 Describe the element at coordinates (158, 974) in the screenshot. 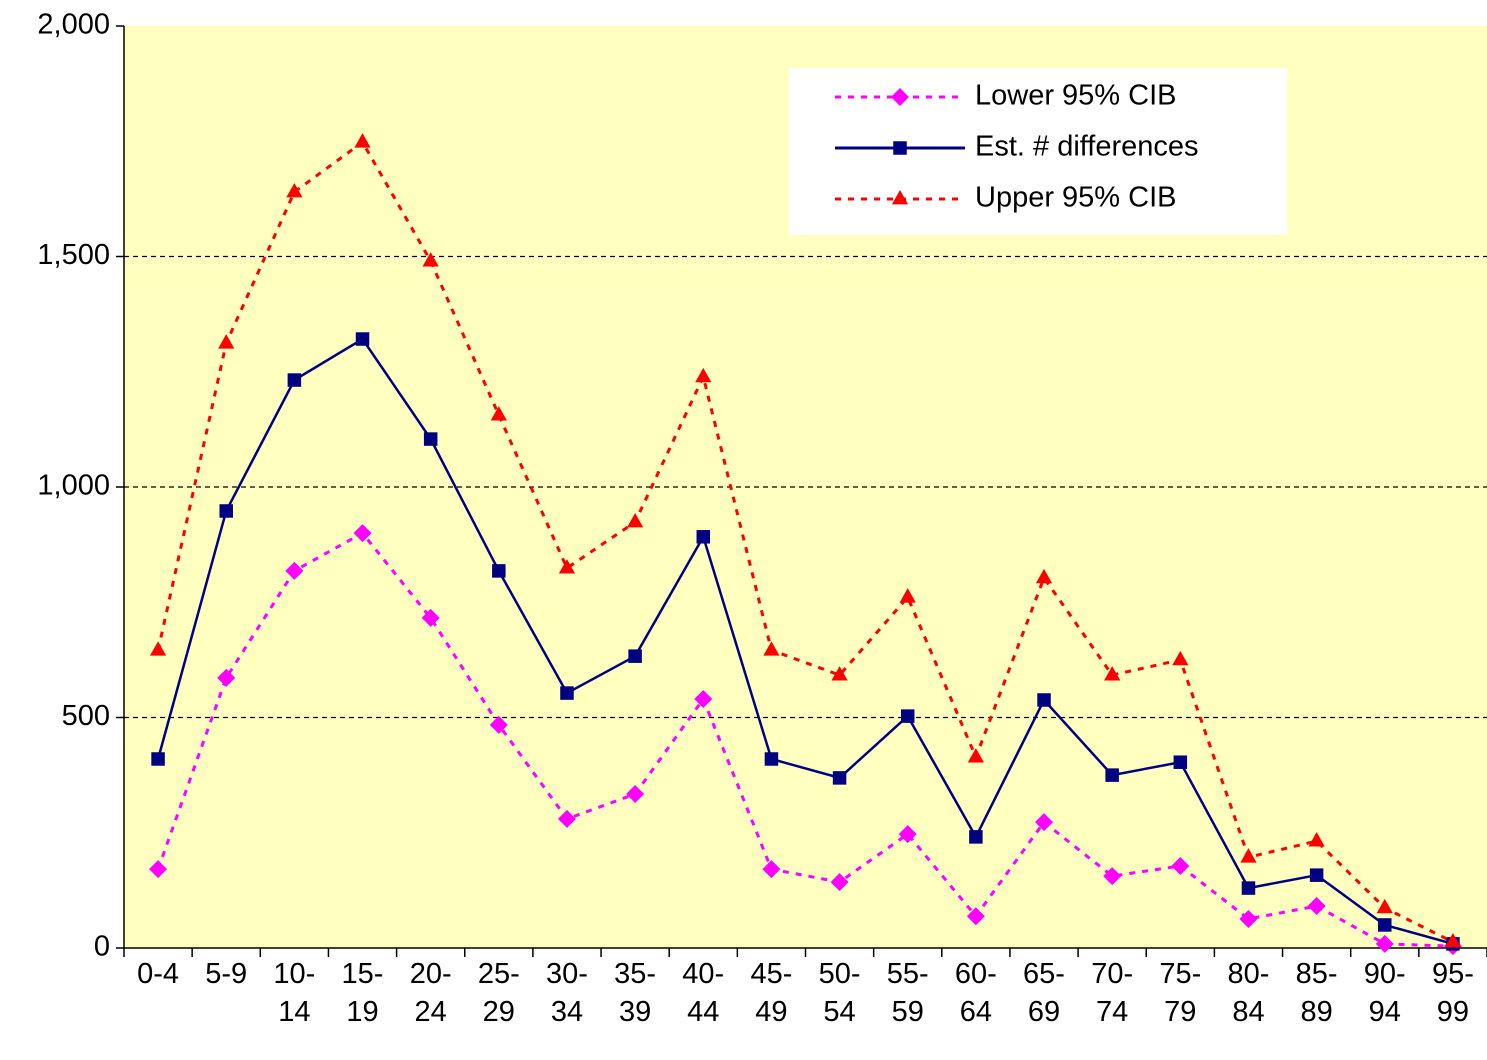

I see `x-tick-label: 0-4` at that location.